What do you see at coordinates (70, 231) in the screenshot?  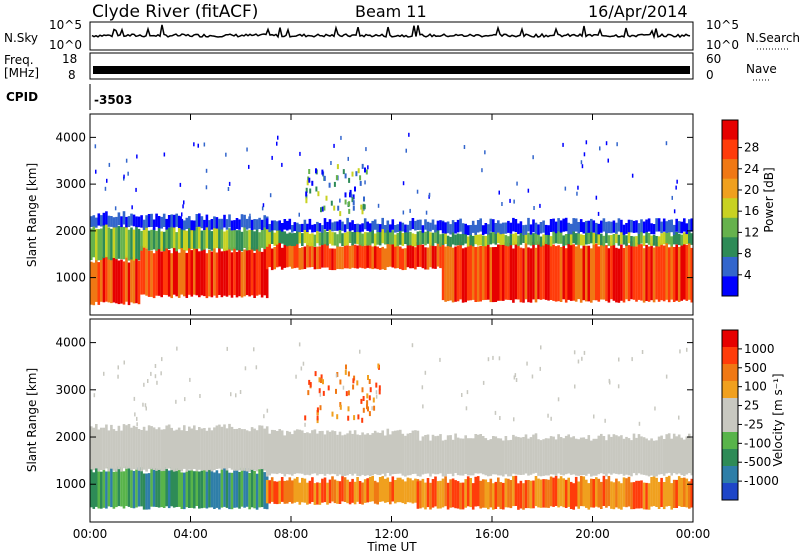 I see `y-tick-label: 2000` at bounding box center [70, 231].